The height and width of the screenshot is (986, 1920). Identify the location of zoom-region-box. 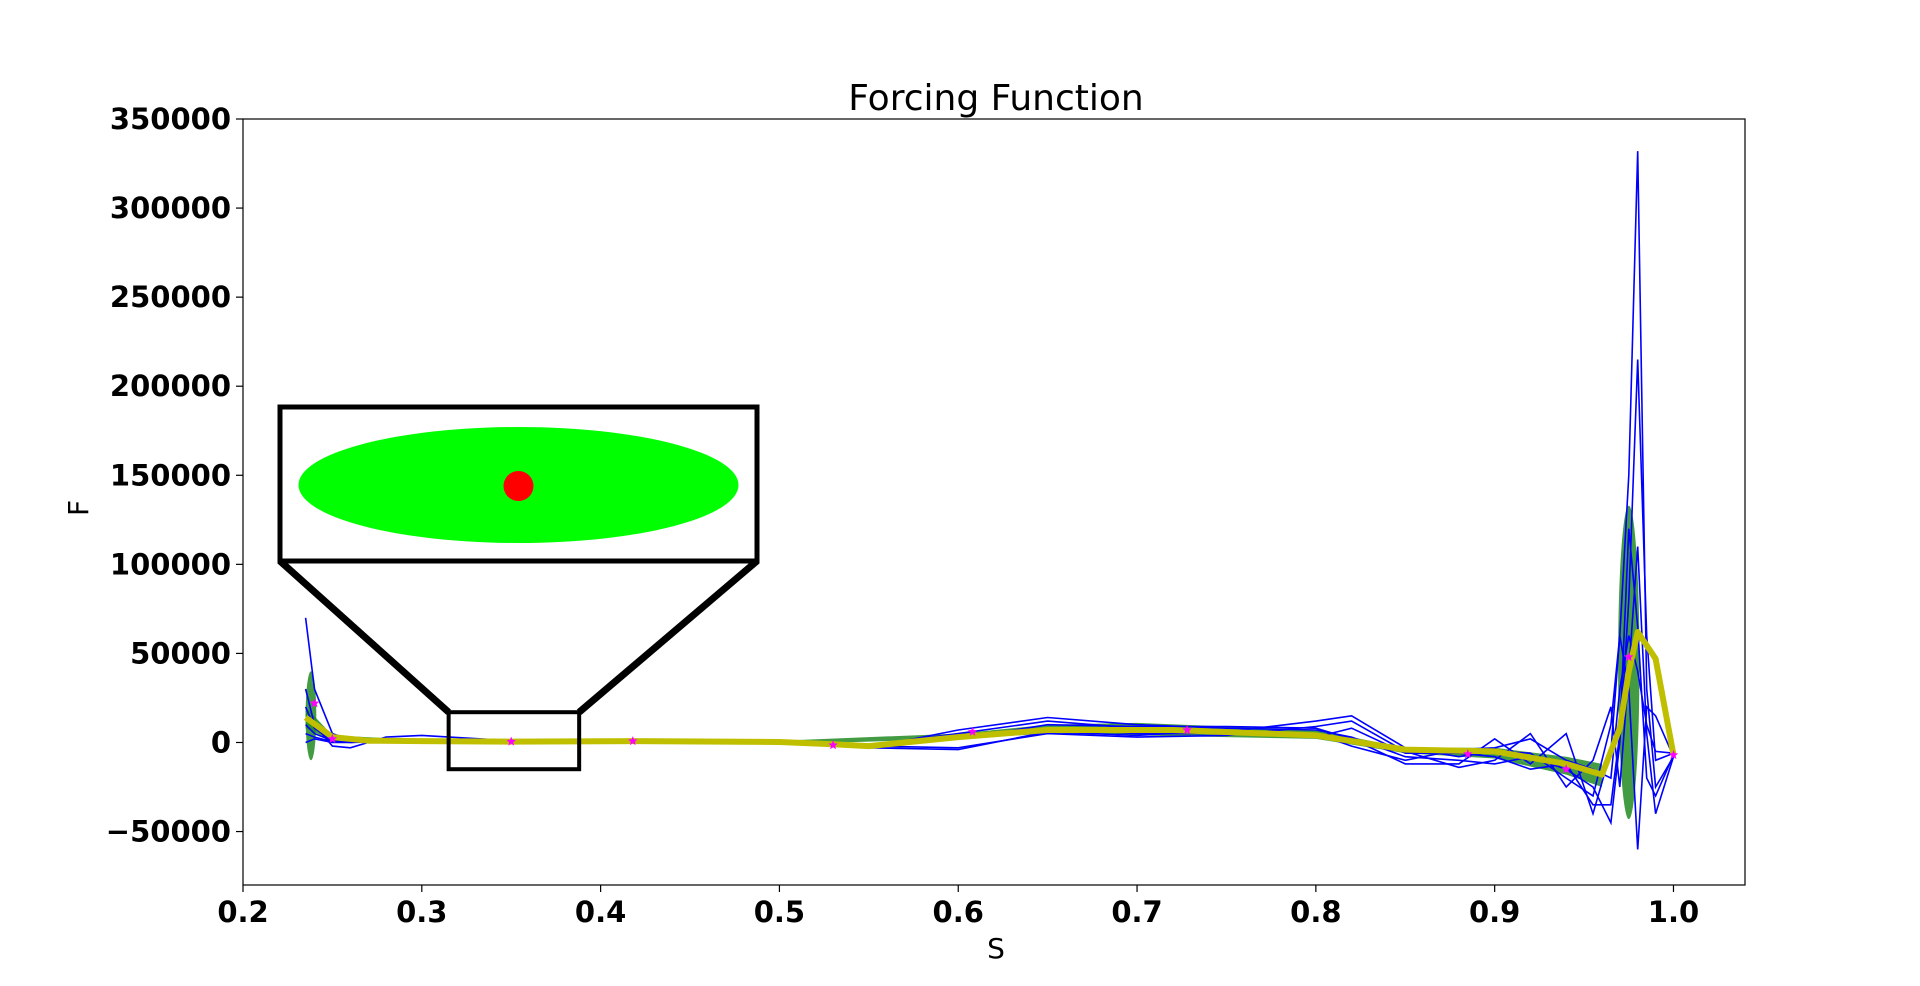
(514, 741).